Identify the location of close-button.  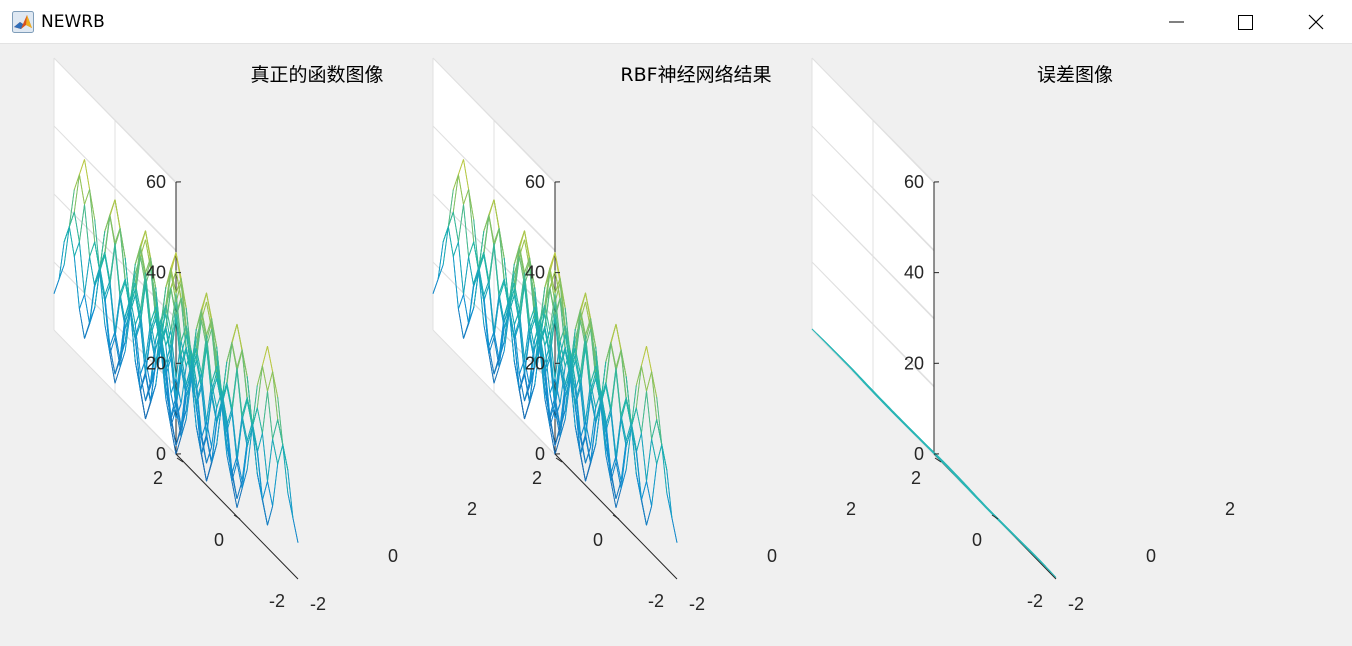
(1316, 22).